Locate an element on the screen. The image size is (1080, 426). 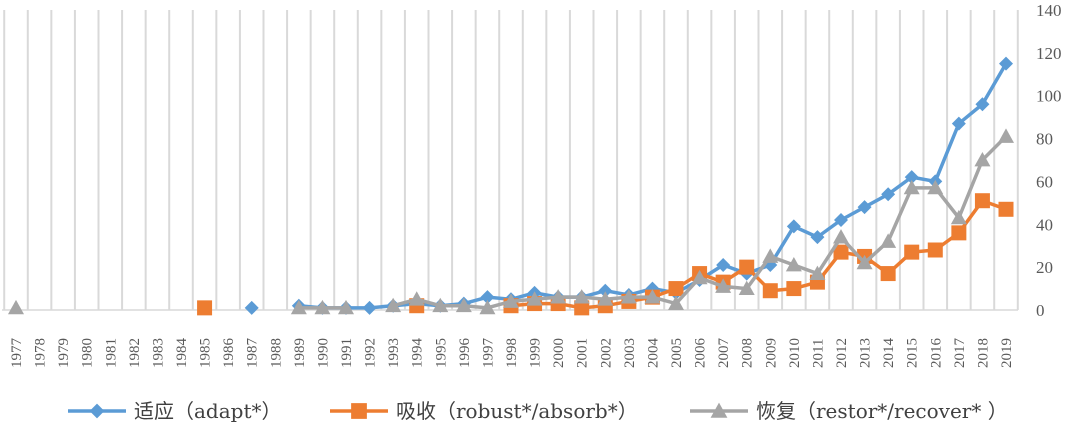
legend-label: 吸收（robust*/absorb*） is located at coordinates (517, 411).